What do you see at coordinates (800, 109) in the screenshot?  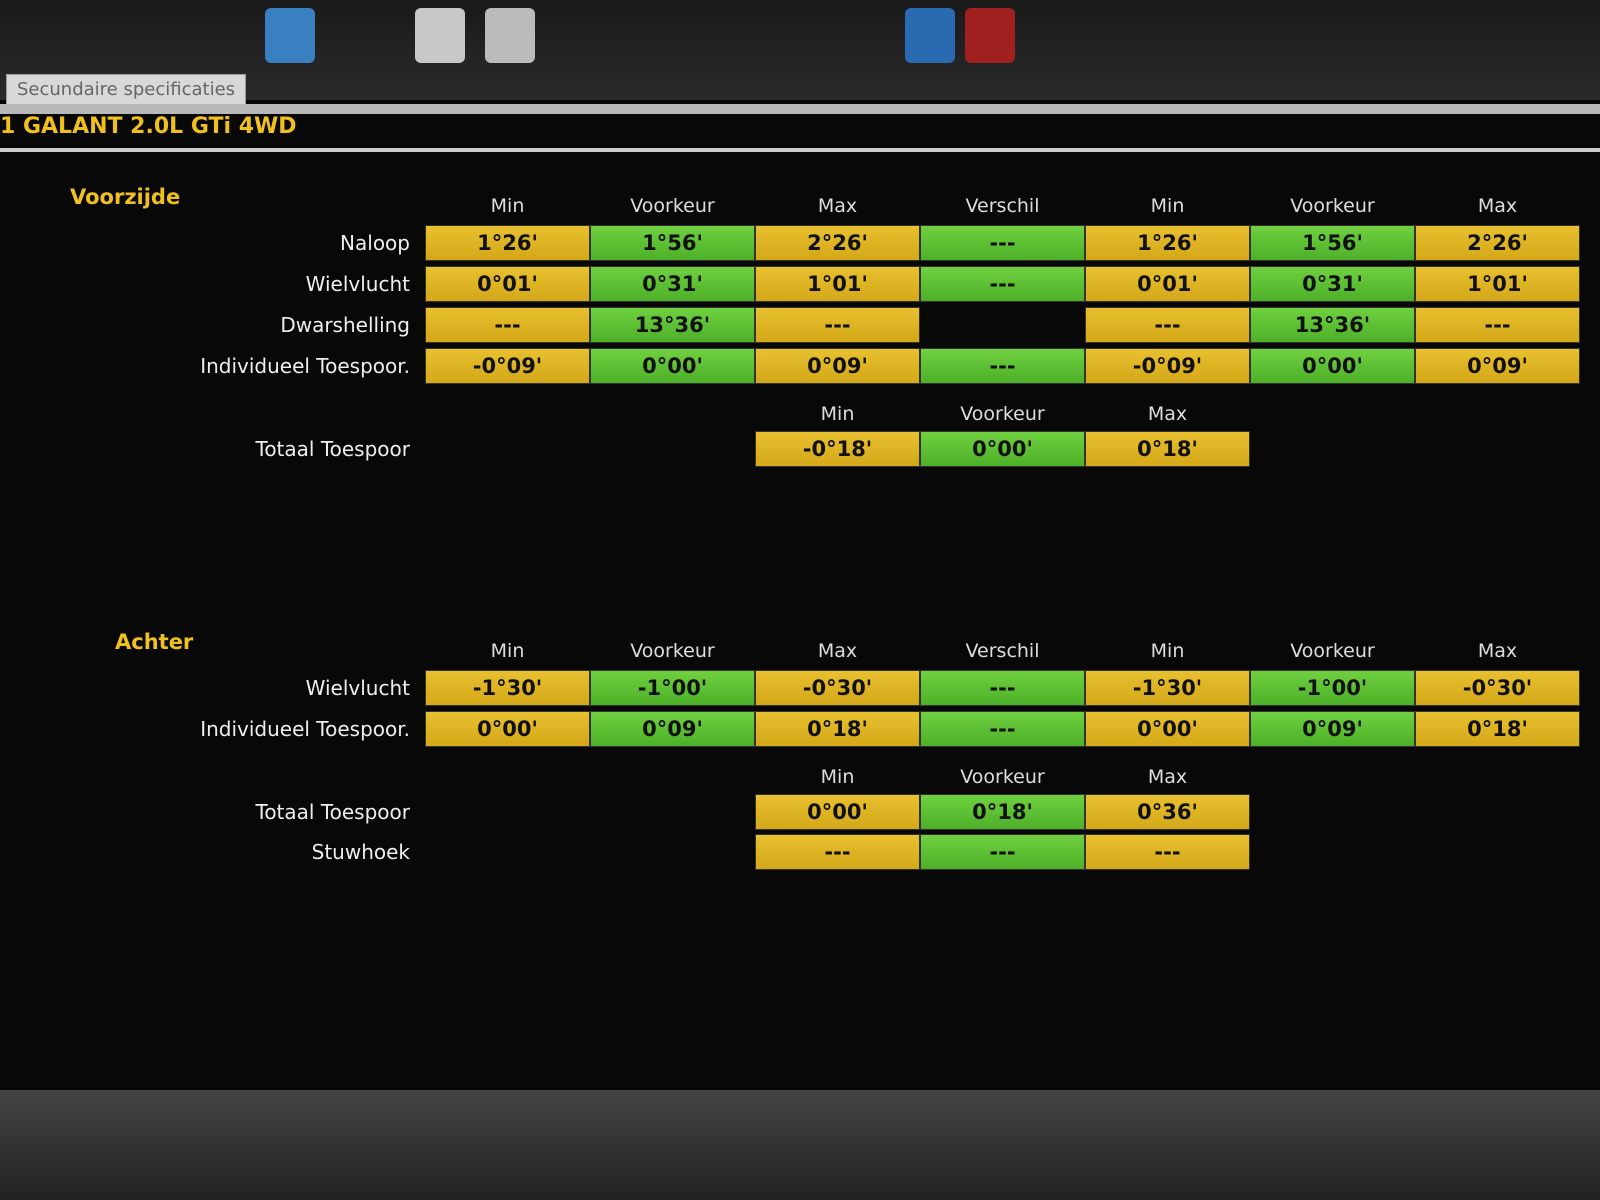 I see `tab-bar` at bounding box center [800, 109].